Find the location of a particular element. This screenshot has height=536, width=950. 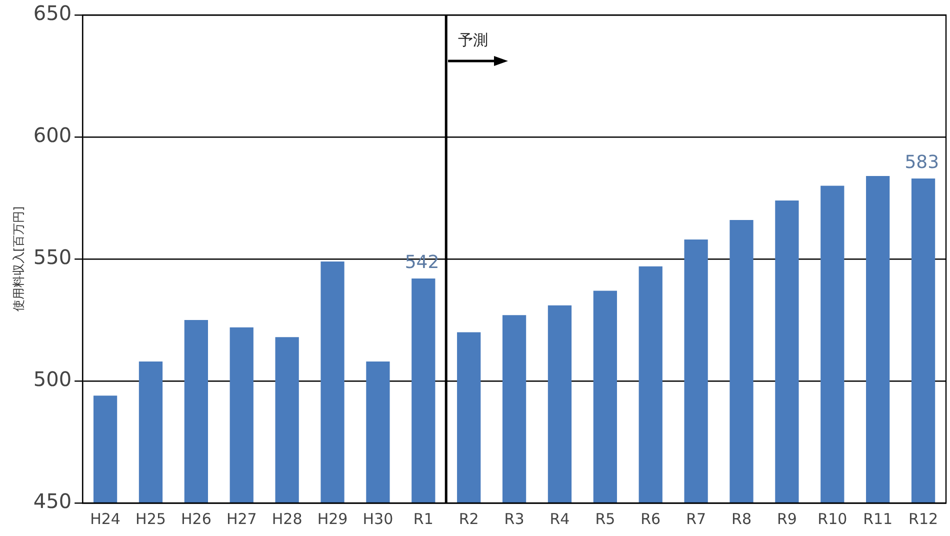

x-tick-label: R6 is located at coordinates (650, 519).